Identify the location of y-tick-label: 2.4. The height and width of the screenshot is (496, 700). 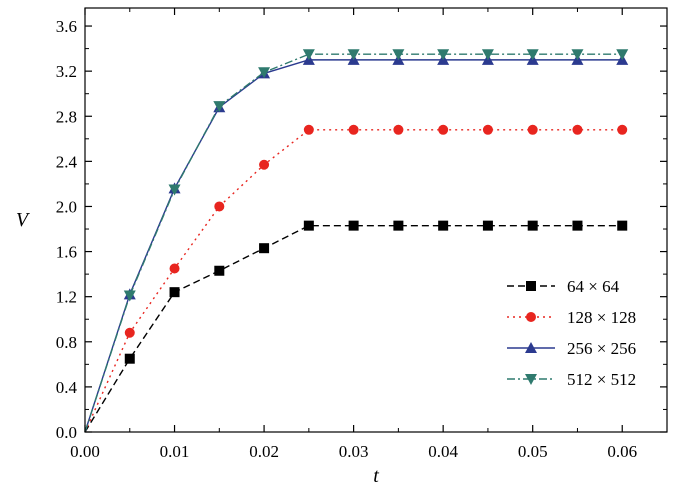
(67, 161).